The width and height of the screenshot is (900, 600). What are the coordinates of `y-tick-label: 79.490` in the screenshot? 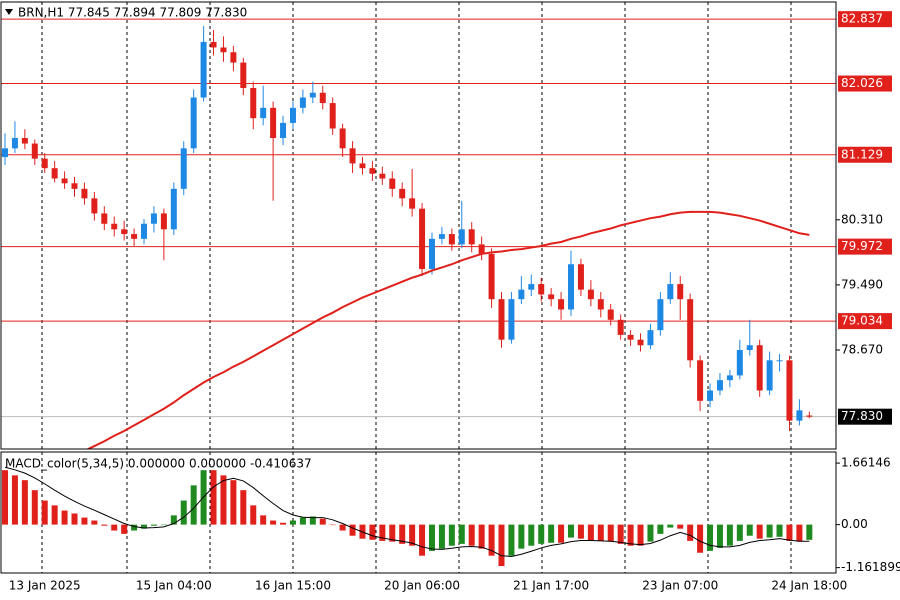 It's located at (862, 284).